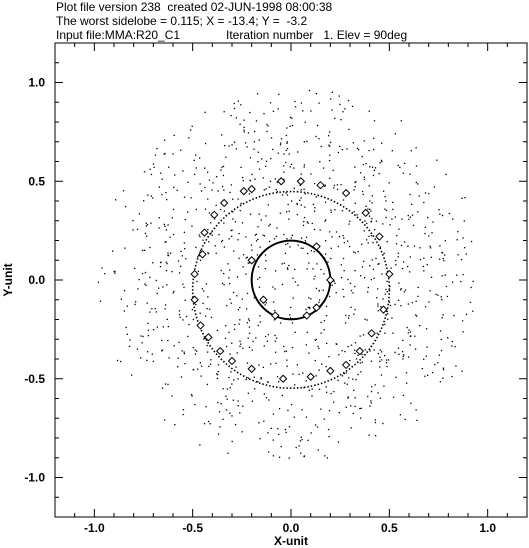  What do you see at coordinates (192, 528) in the screenshot?
I see `x-tick-label: -0.5` at bounding box center [192, 528].